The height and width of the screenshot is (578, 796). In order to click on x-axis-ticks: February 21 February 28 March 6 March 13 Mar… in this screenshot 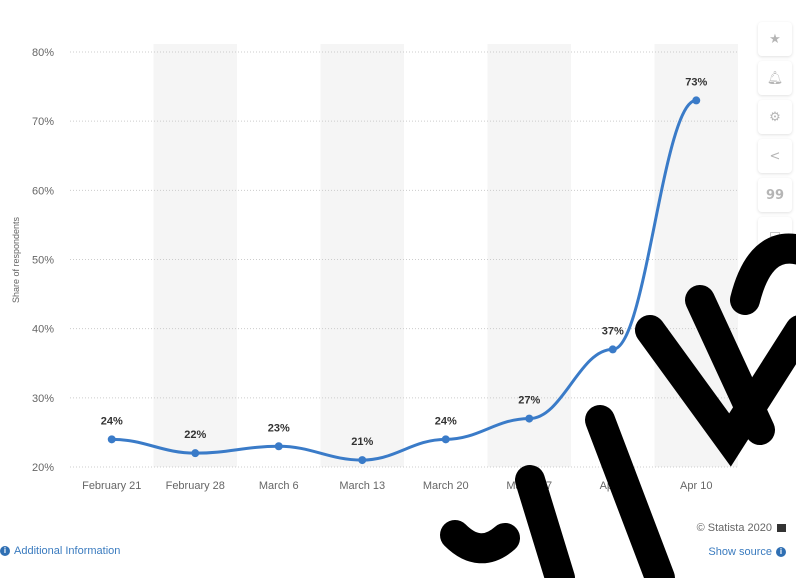, I will do `click(397, 486)`.